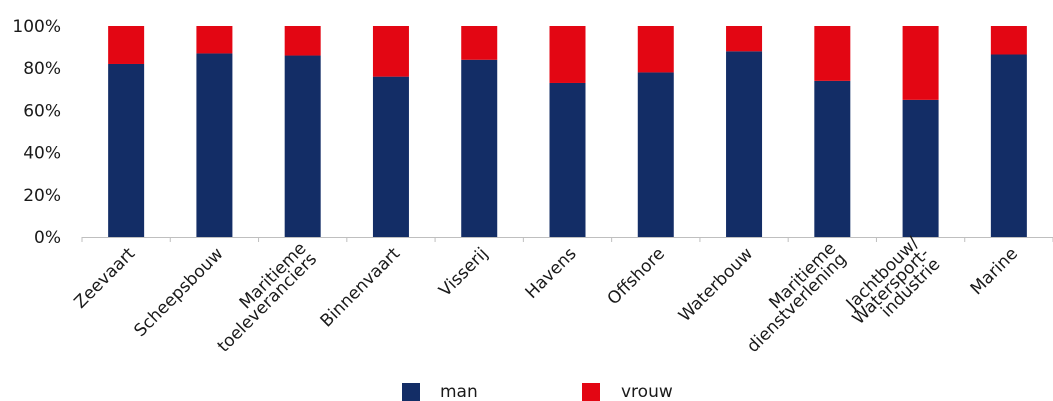 The width and height of the screenshot is (1053, 401). I want to click on x-category-label: Marine, so click(994, 271).